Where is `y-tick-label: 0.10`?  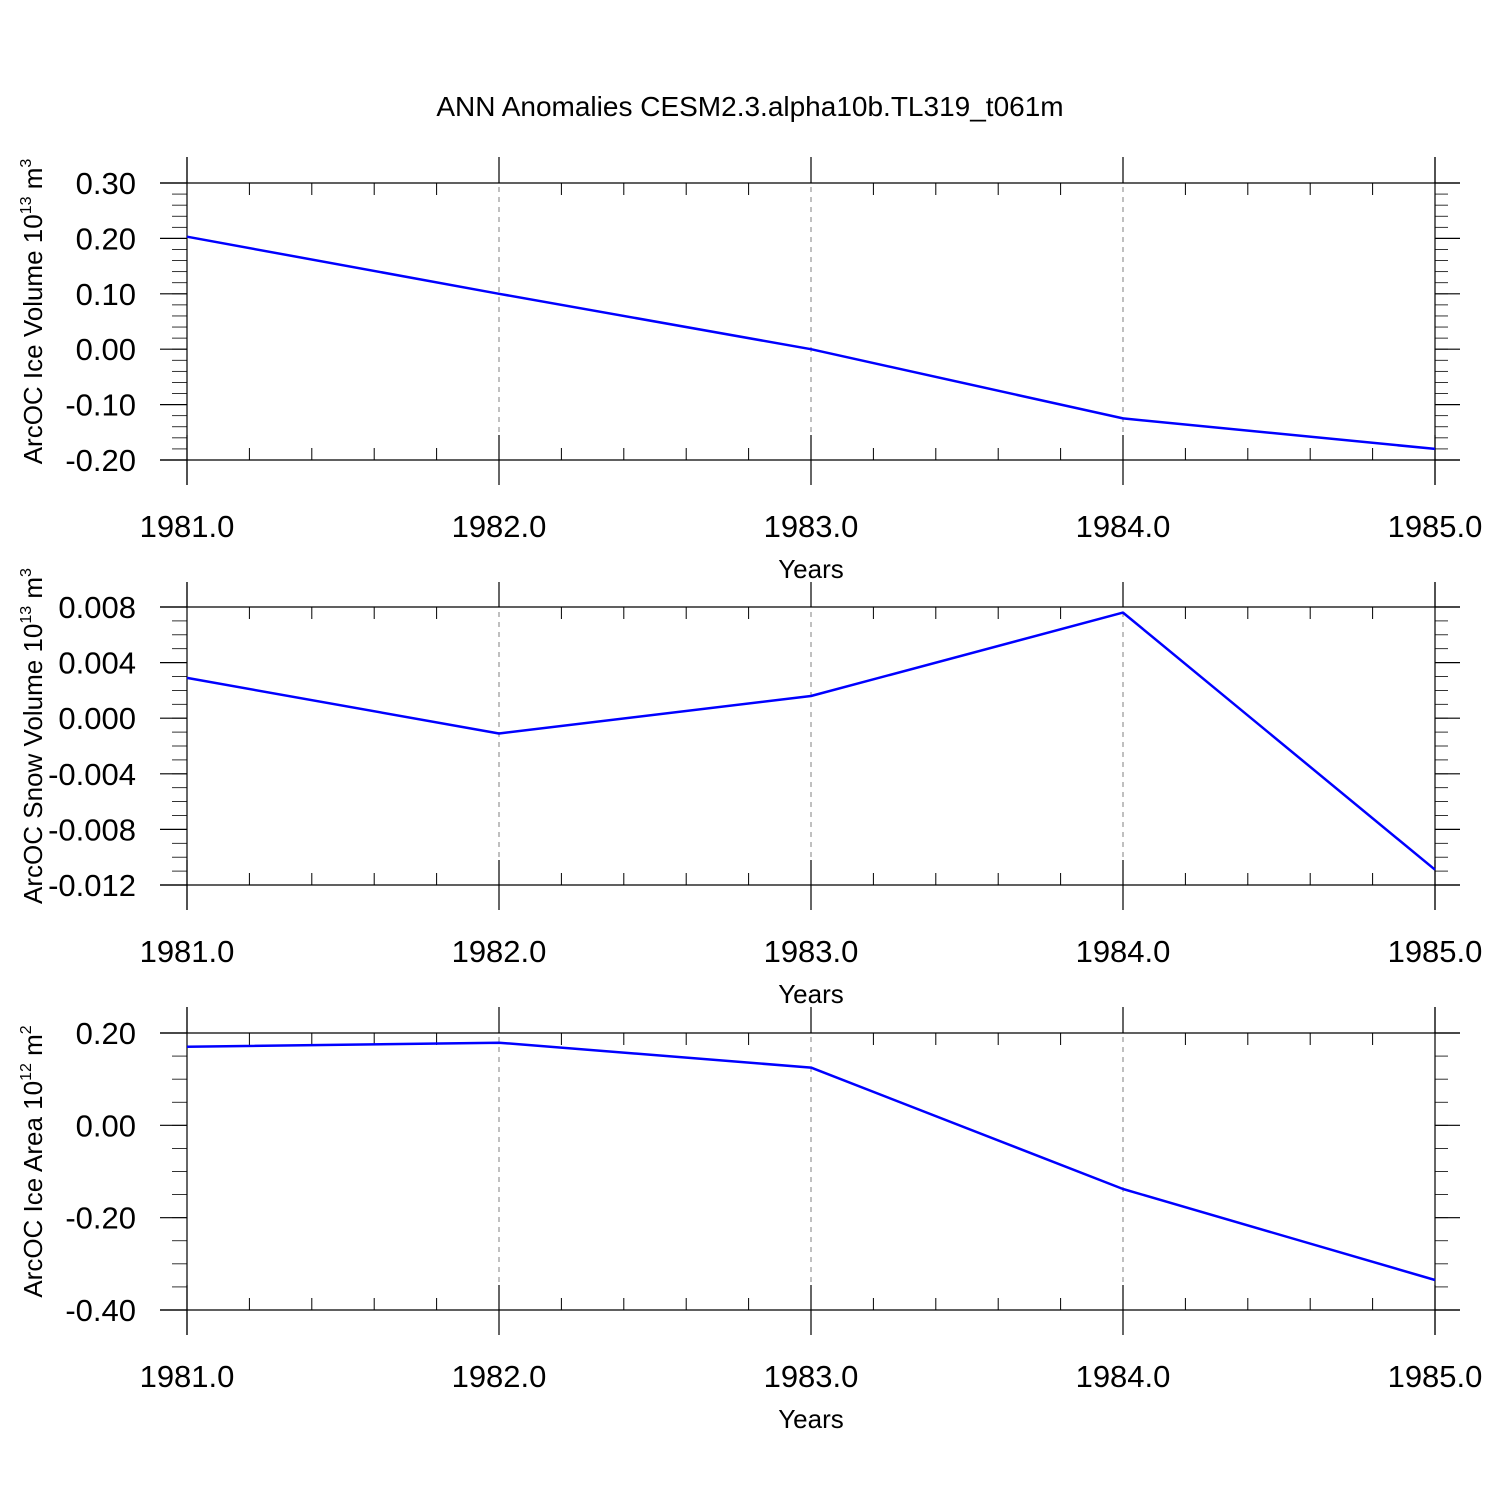
y-tick-label: 0.10 is located at coordinates (106, 294).